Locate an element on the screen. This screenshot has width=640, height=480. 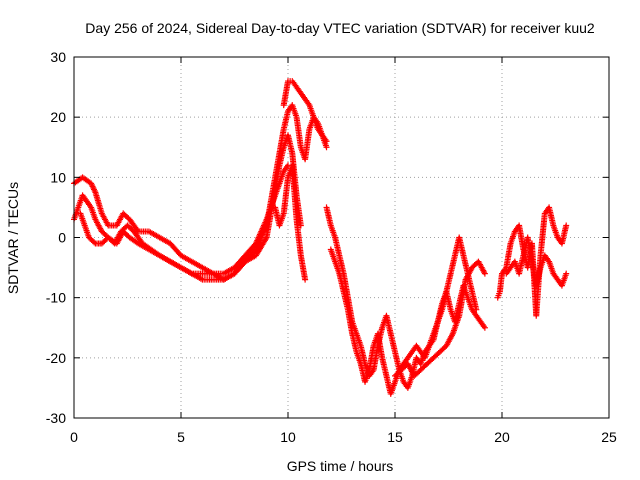
x-tick-label: 25 is located at coordinates (609, 437).